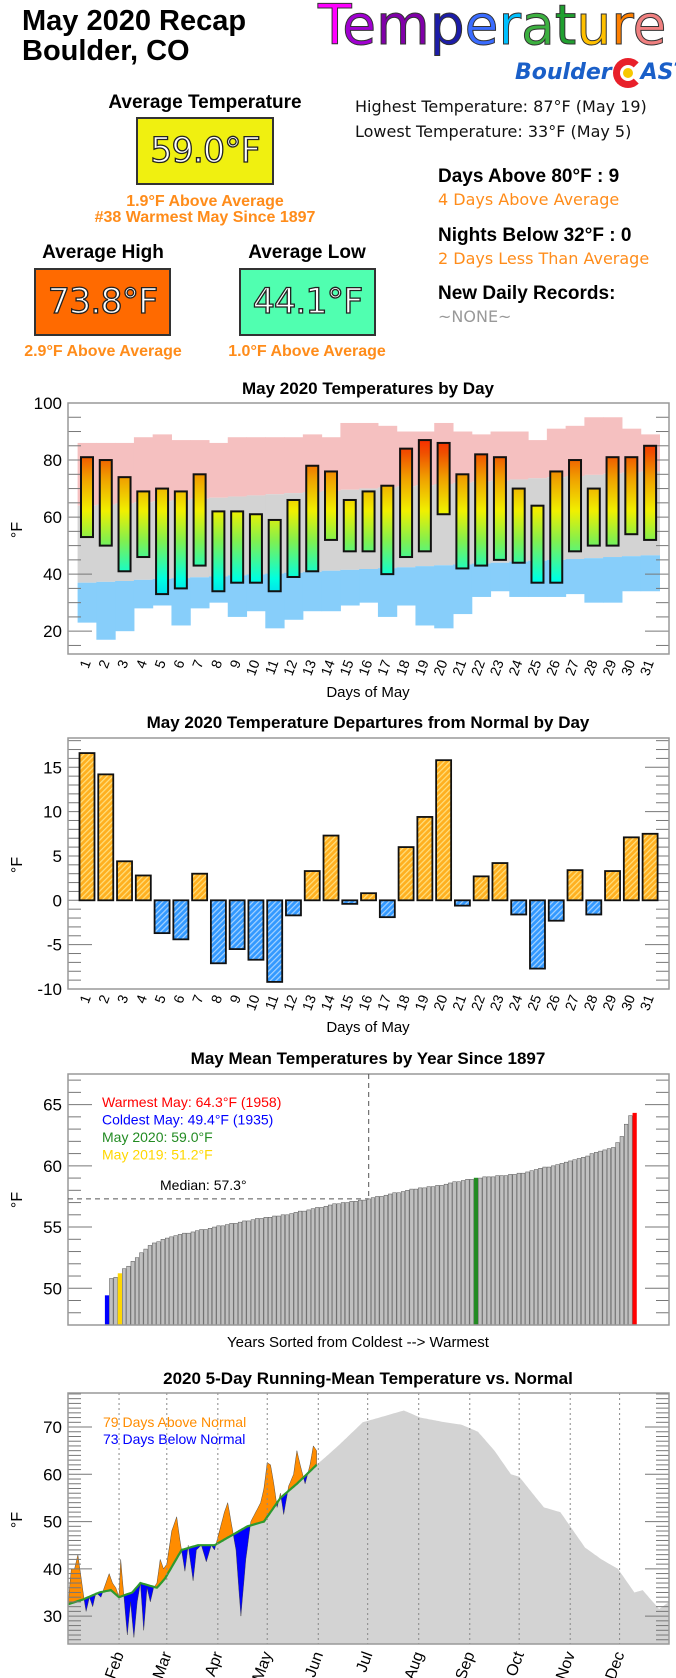 The height and width of the screenshot is (1678, 676). I want to click on month-tick-label: Mar, so click(163, 1663).